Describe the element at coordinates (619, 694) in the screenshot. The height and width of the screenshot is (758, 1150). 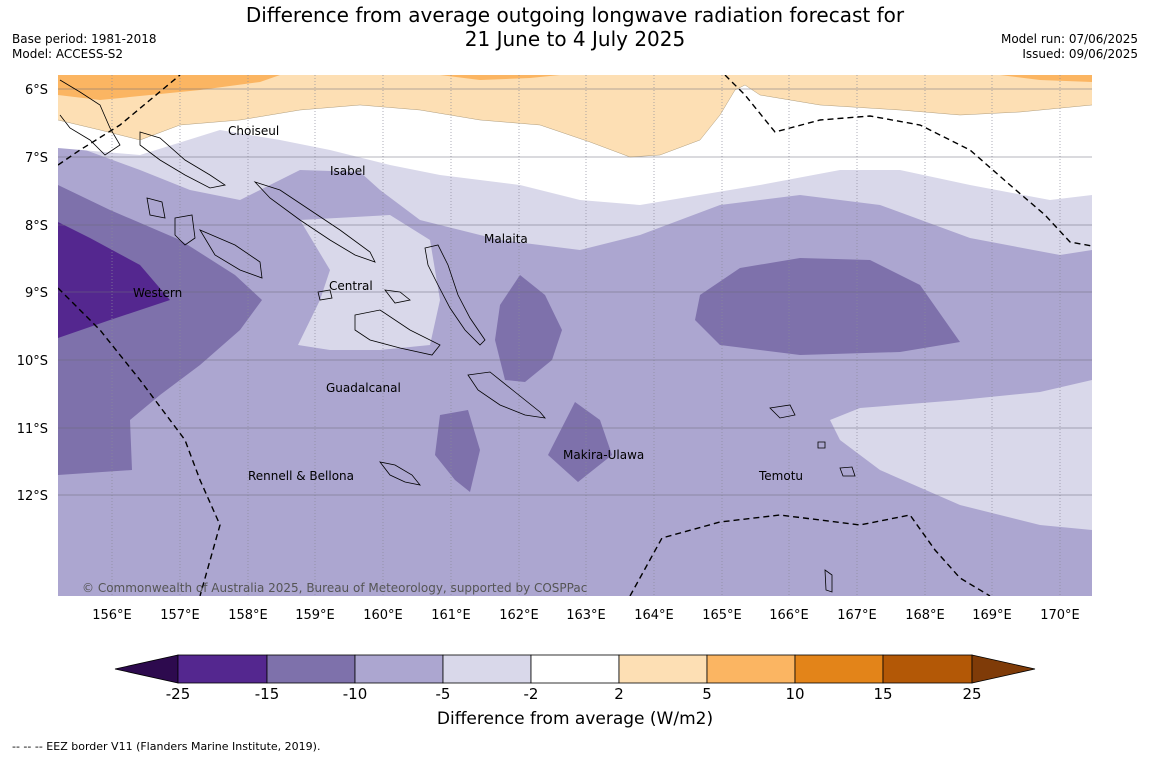
I see `colorbar-tick: 2` at that location.